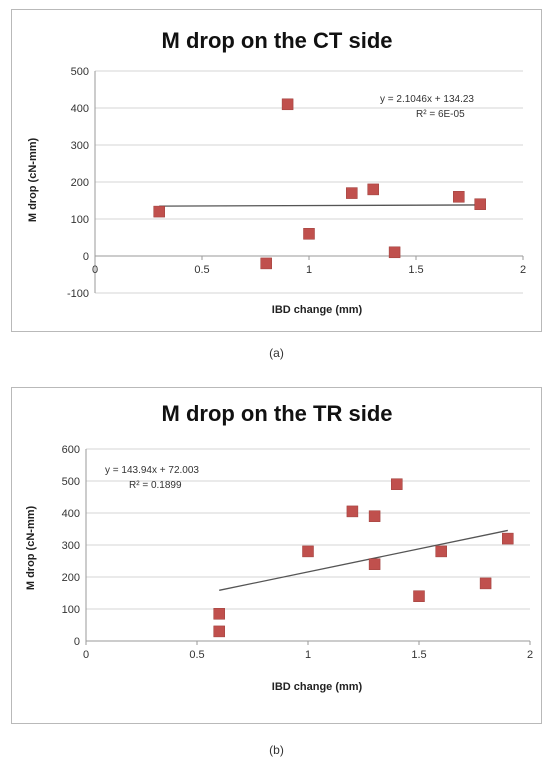  Describe the element at coordinates (276, 353) in the screenshot. I see `caption-a: (a)` at that location.